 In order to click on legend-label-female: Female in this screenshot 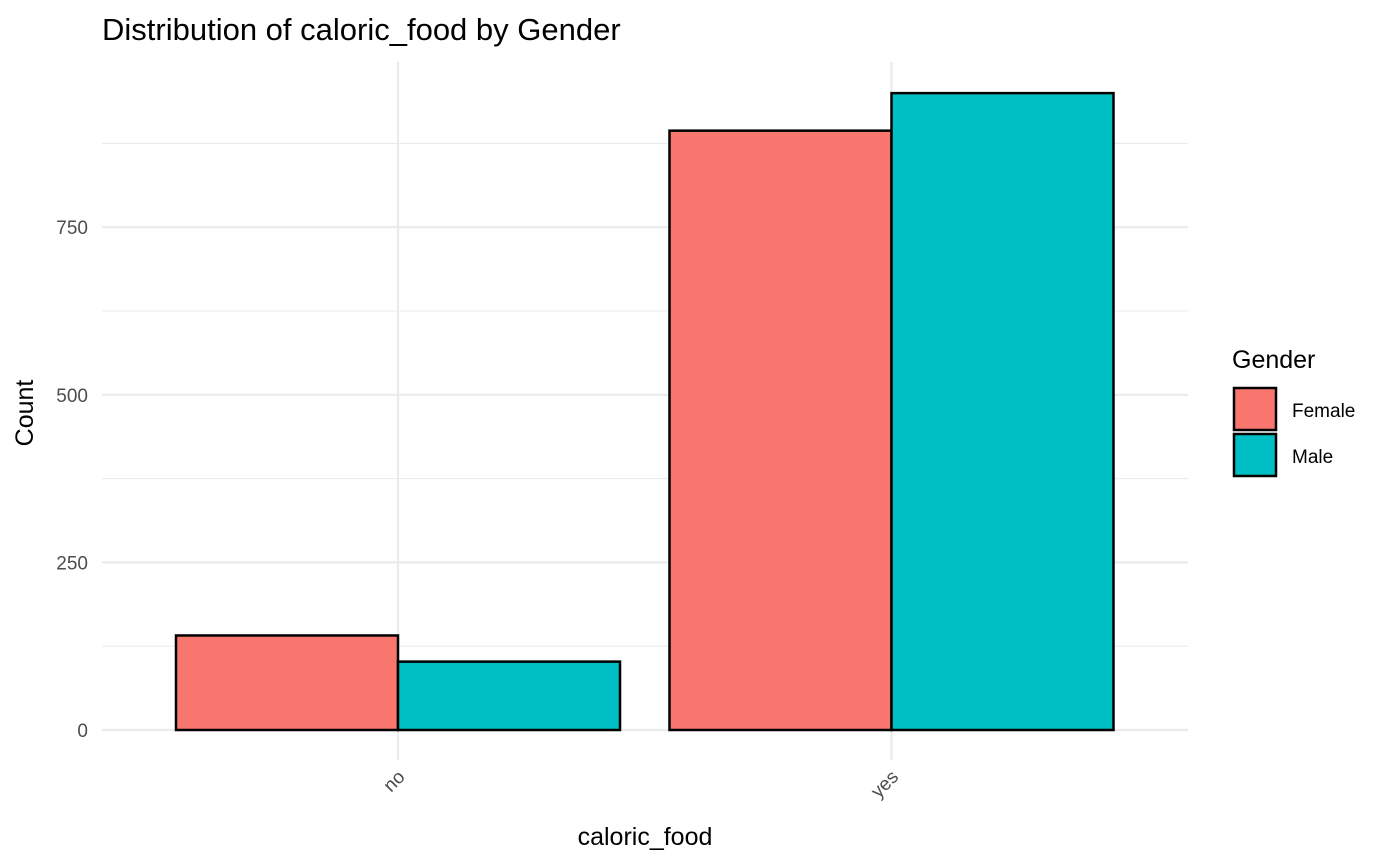, I will do `click(1323, 411)`.